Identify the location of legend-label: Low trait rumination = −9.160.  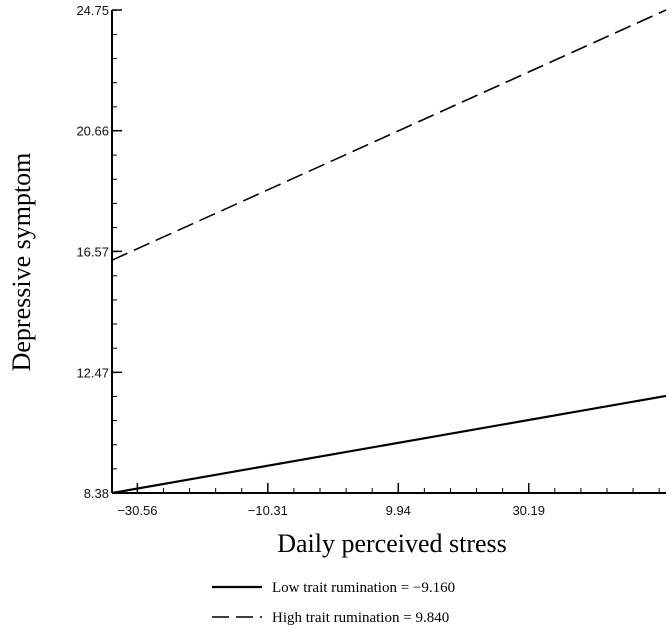
(363, 588).